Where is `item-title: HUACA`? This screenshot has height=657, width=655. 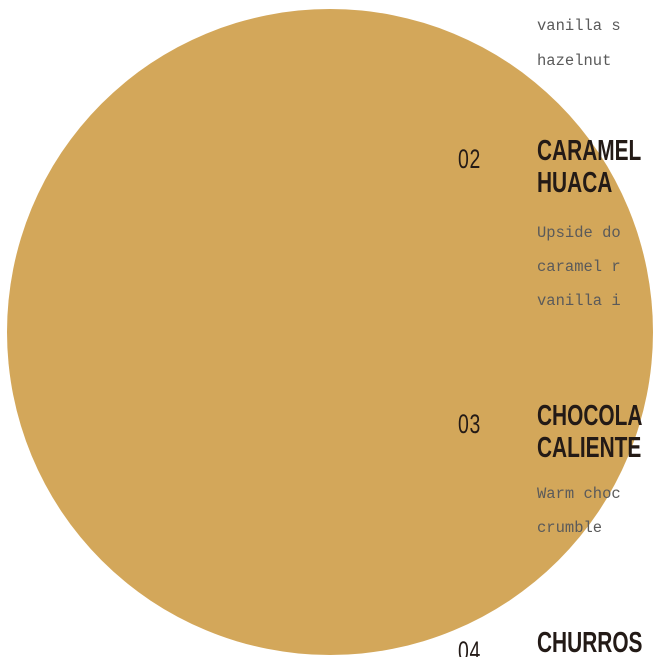
item-title: HUACA is located at coordinates (574, 183).